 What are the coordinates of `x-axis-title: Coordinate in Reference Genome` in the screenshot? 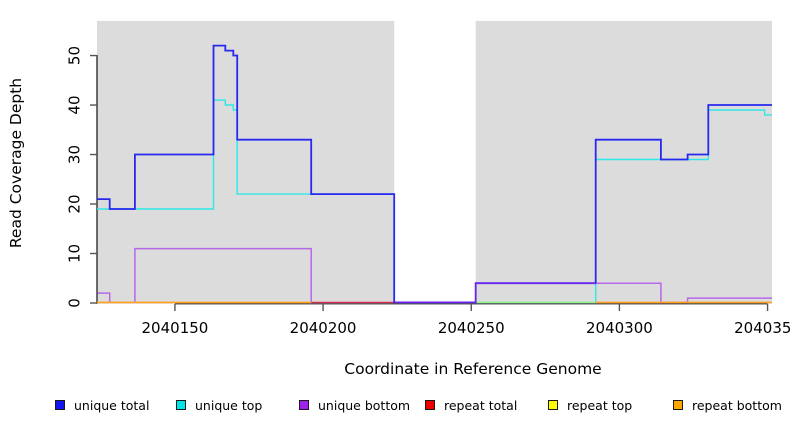 It's located at (396, 369).